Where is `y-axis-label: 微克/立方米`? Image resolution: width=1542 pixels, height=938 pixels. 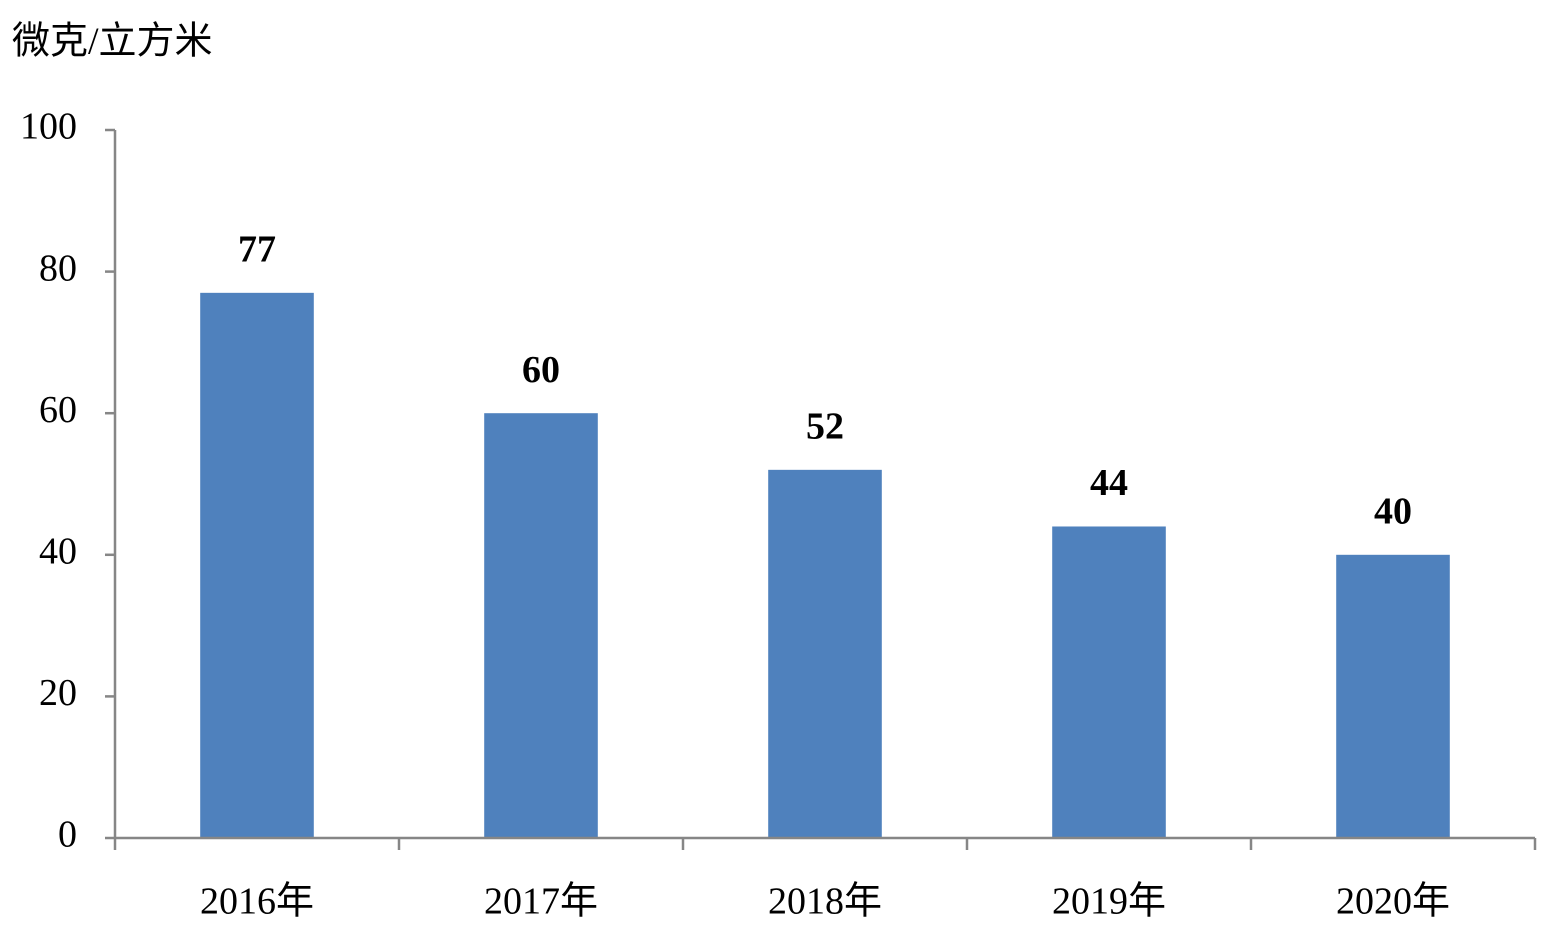
y-axis-label: 微克/立方米 is located at coordinates (112, 42).